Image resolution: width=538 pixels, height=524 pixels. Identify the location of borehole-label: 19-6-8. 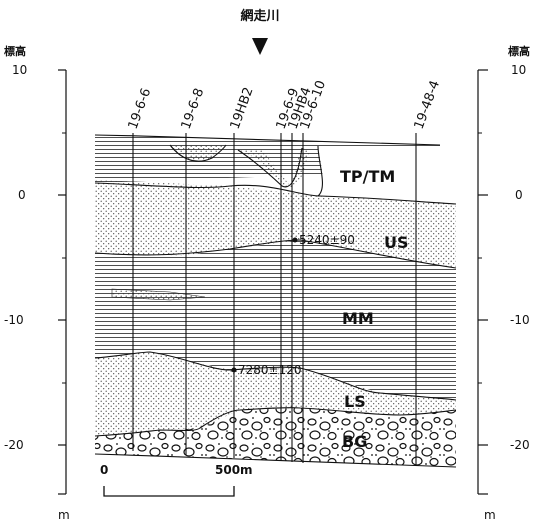
(193, 108).